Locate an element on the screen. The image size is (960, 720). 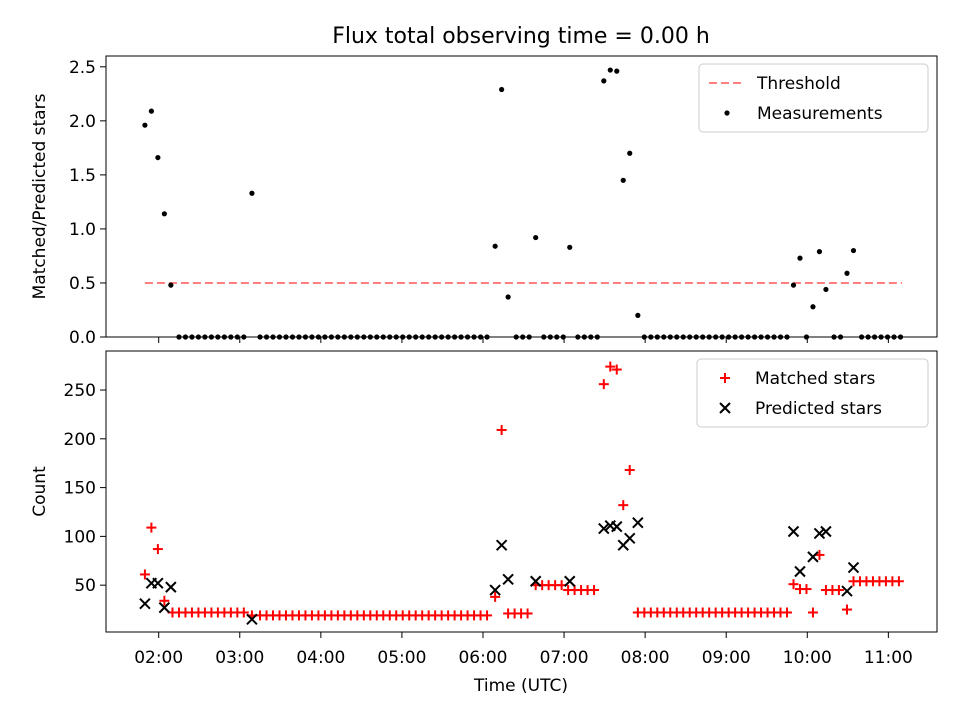
x-tick-label: 10:00 is located at coordinates (807, 658).